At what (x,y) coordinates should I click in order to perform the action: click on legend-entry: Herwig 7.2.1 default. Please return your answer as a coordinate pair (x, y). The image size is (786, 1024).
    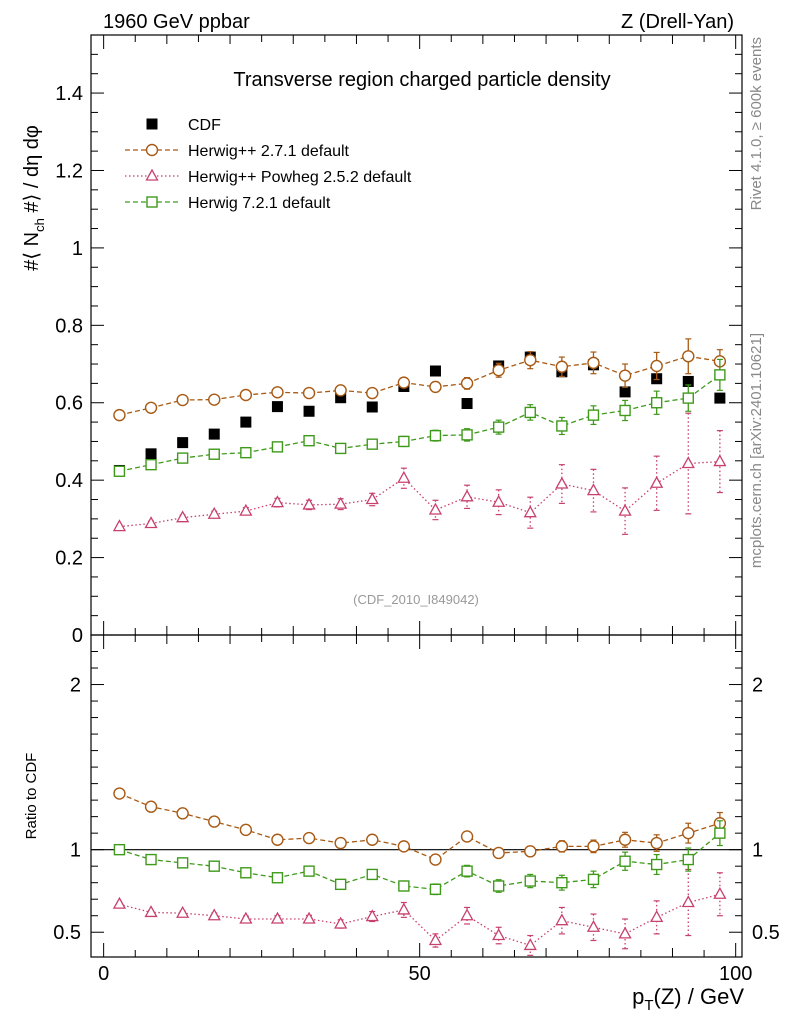
    Looking at the image, I should click on (228, 203).